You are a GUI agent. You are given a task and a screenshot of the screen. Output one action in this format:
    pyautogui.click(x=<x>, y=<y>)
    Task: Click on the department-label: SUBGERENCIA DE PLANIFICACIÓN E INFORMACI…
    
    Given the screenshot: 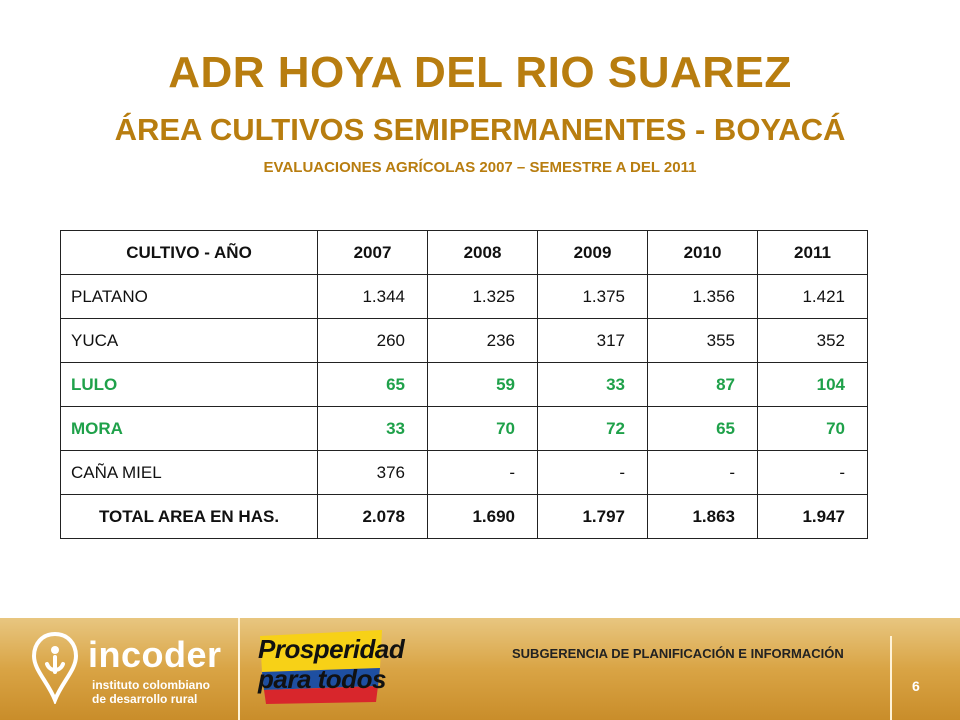 What is the action you would take?
    pyautogui.click(x=678, y=653)
    